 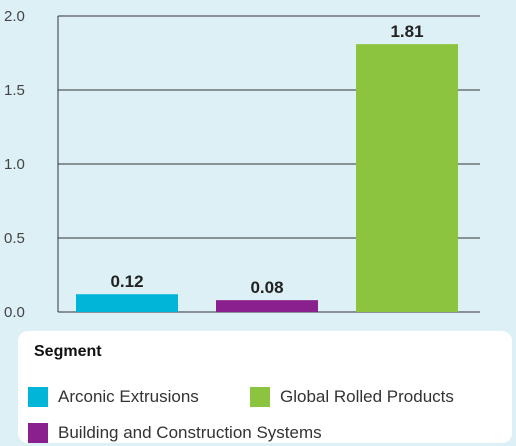 What do you see at coordinates (126, 281) in the screenshot?
I see `data-label: 0.12` at bounding box center [126, 281].